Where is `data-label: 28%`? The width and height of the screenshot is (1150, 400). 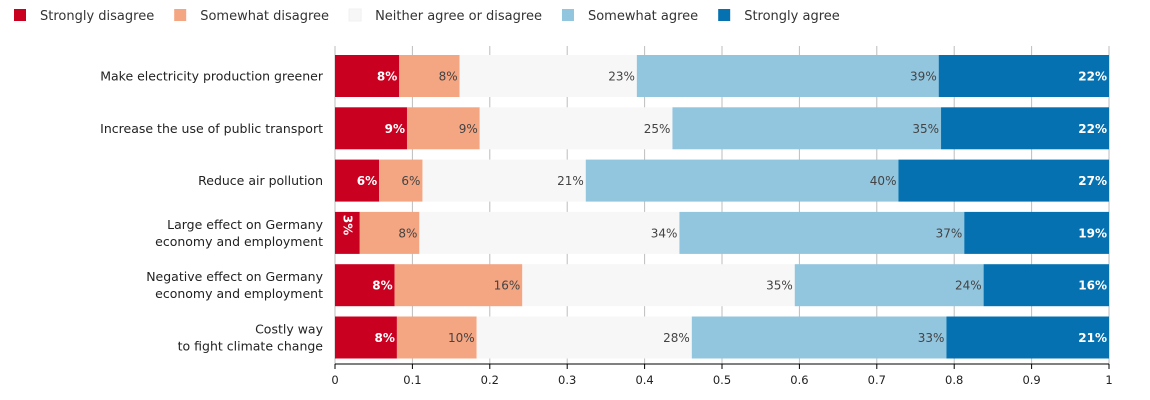 data-label: 28% is located at coordinates (676, 338).